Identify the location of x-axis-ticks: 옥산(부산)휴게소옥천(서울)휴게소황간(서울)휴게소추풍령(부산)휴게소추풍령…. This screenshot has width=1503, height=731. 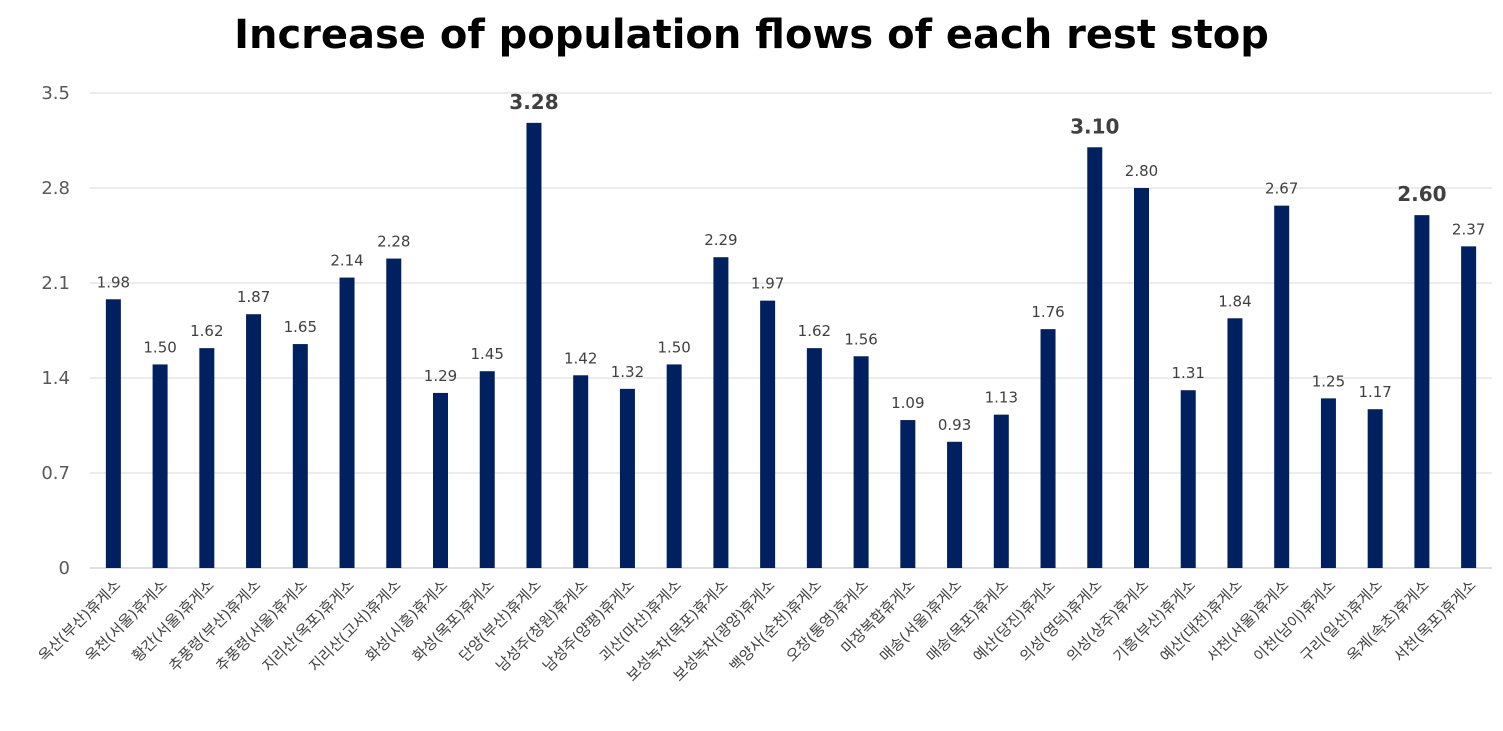
(757, 630).